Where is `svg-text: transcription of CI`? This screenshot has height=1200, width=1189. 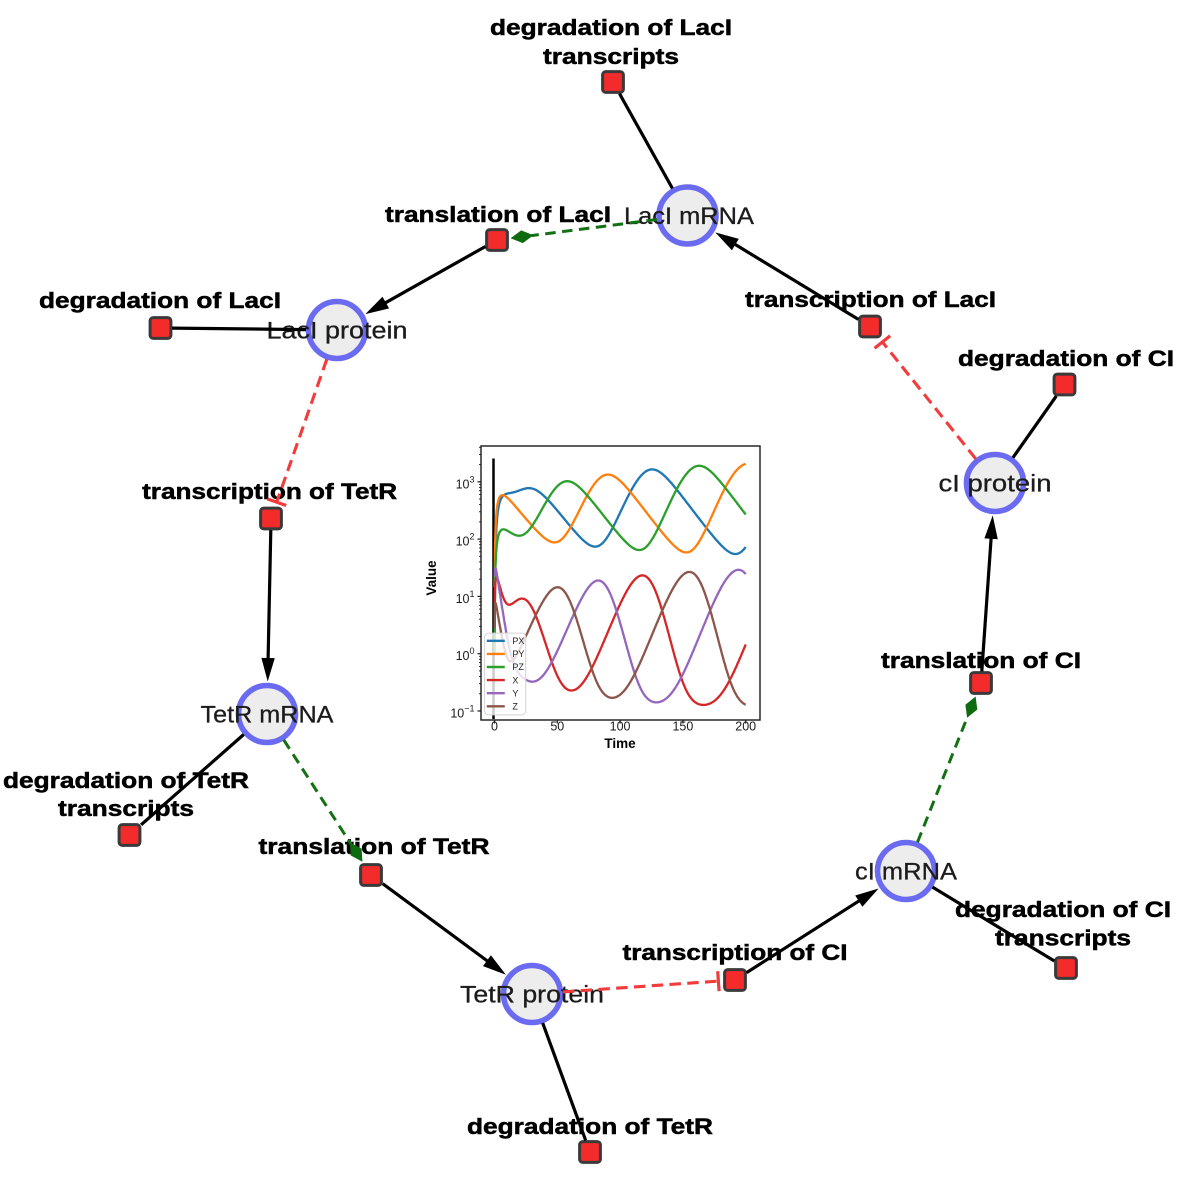
svg-text: transcription of CI is located at coordinates (735, 952).